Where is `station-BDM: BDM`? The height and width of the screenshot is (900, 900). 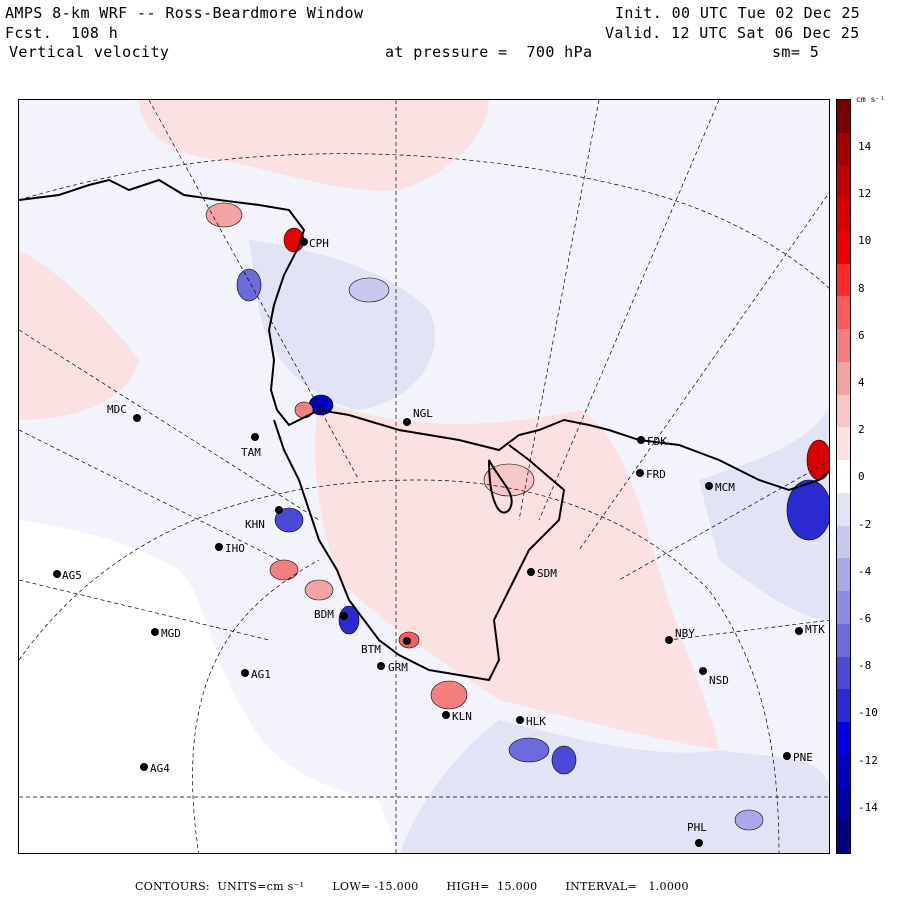 station-BDM: BDM is located at coordinates (331, 614).